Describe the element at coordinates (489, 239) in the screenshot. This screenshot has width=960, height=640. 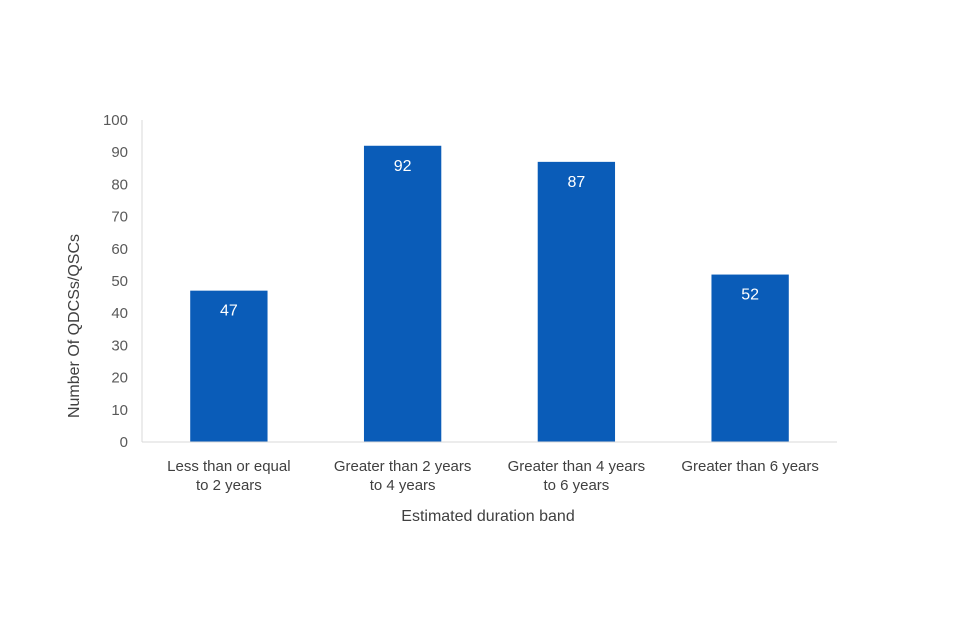
I see `data-labels: 47 92 87 52` at that location.